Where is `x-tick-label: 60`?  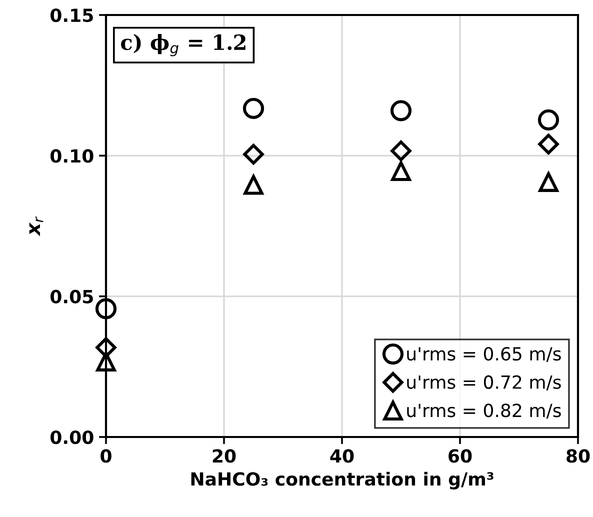
x-tick-label: 60 is located at coordinates (460, 456).